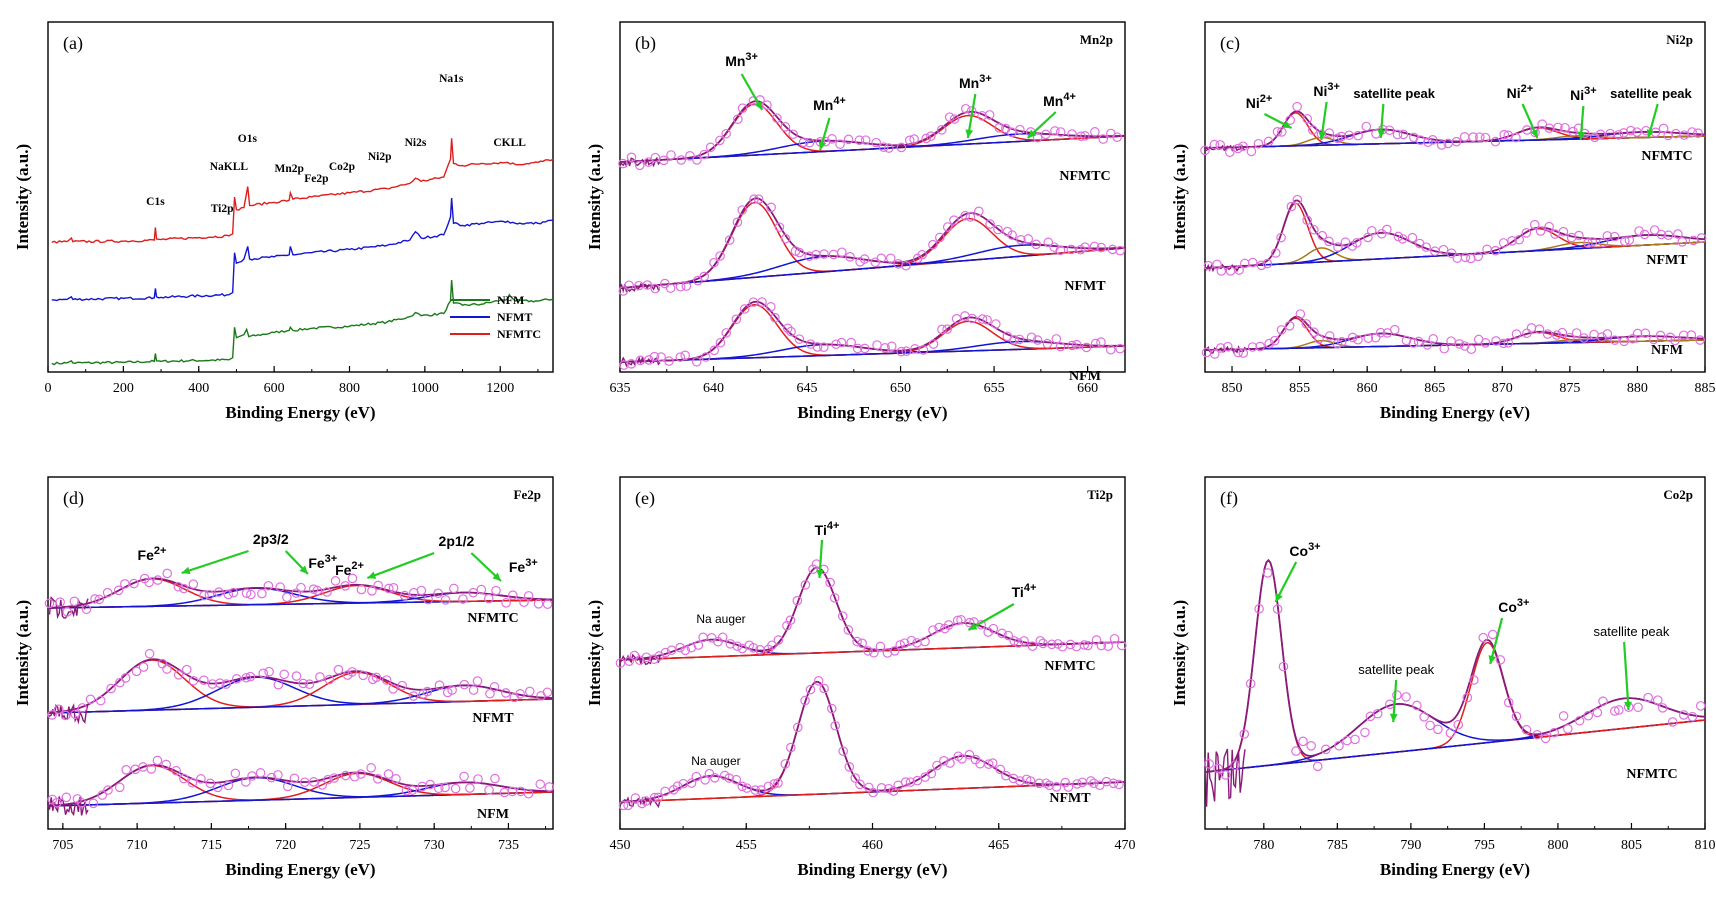  What do you see at coordinates (302, 191) in the screenshot?
I see `series-line-nfmtc` at bounding box center [302, 191].